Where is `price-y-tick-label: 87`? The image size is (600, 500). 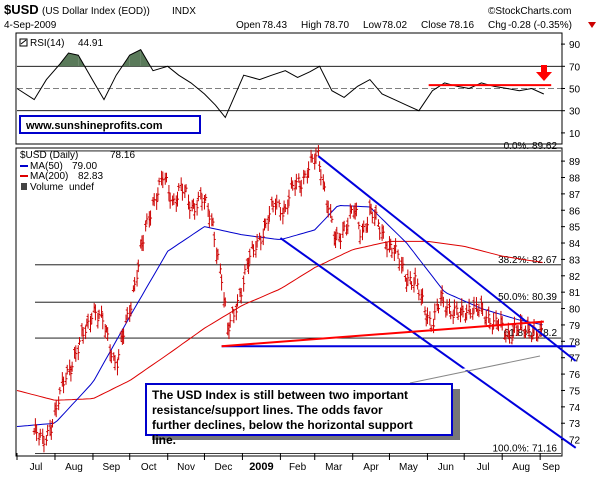
price-y-tick-label: 87 is located at coordinates (575, 195).